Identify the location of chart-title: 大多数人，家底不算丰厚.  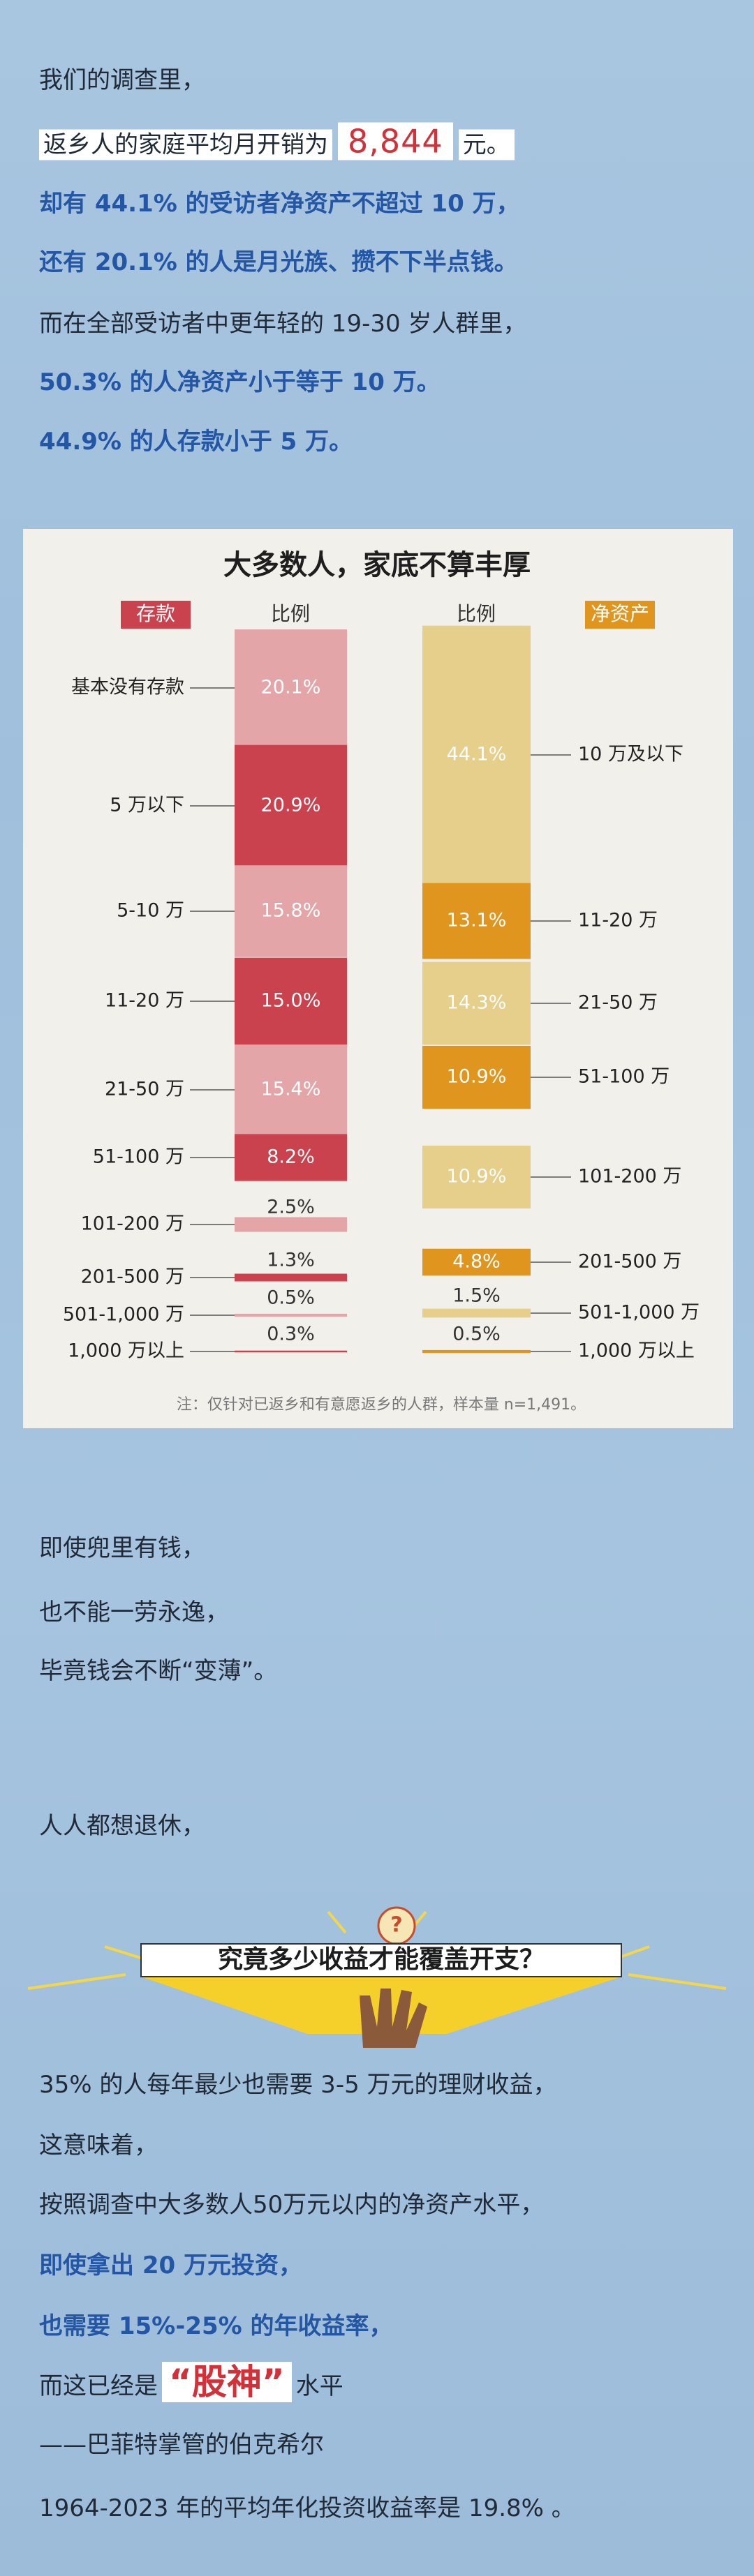
(377, 565).